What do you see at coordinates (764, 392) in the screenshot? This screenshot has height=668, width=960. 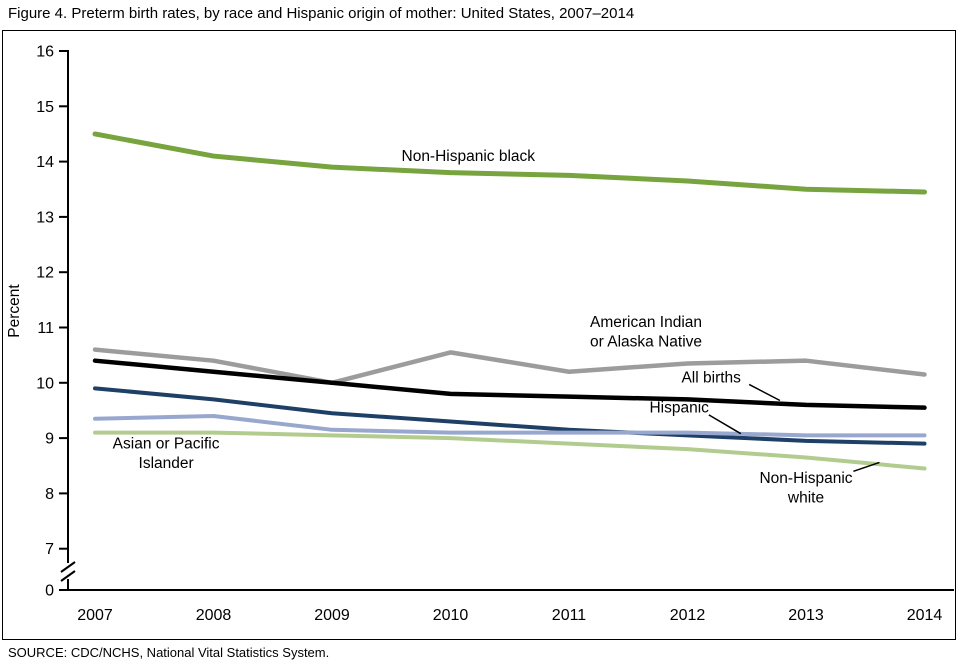 I see `annotation-all-births-leader` at bounding box center [764, 392].